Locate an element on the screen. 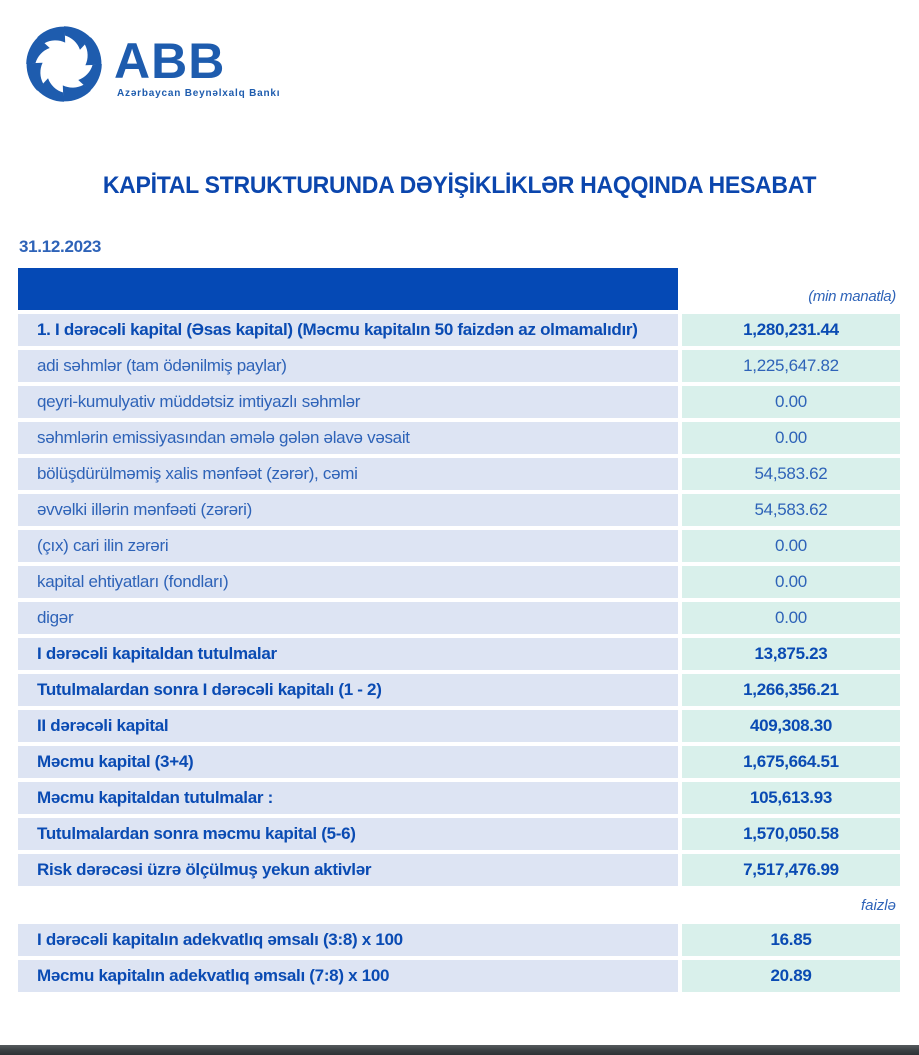 Image resolution: width=919 pixels, height=1055 pixels. percent-note: faizlə is located at coordinates (459, 905).